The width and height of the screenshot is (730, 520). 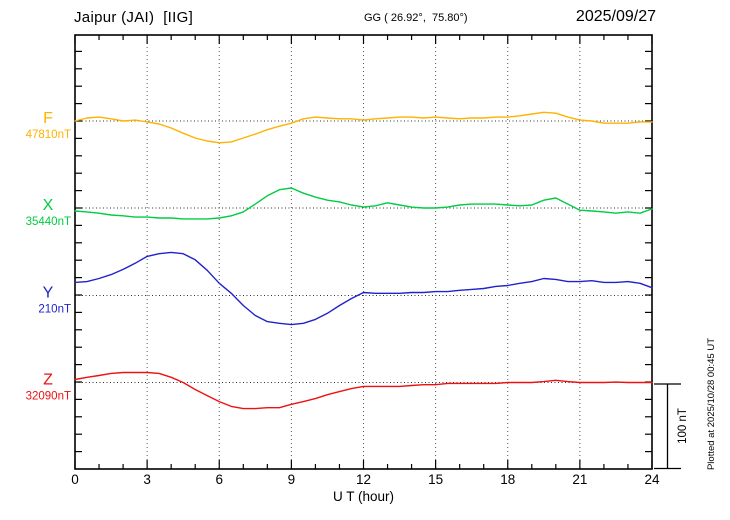 What do you see at coordinates (75, 479) in the screenshot?
I see `x-tick-label: 0` at bounding box center [75, 479].